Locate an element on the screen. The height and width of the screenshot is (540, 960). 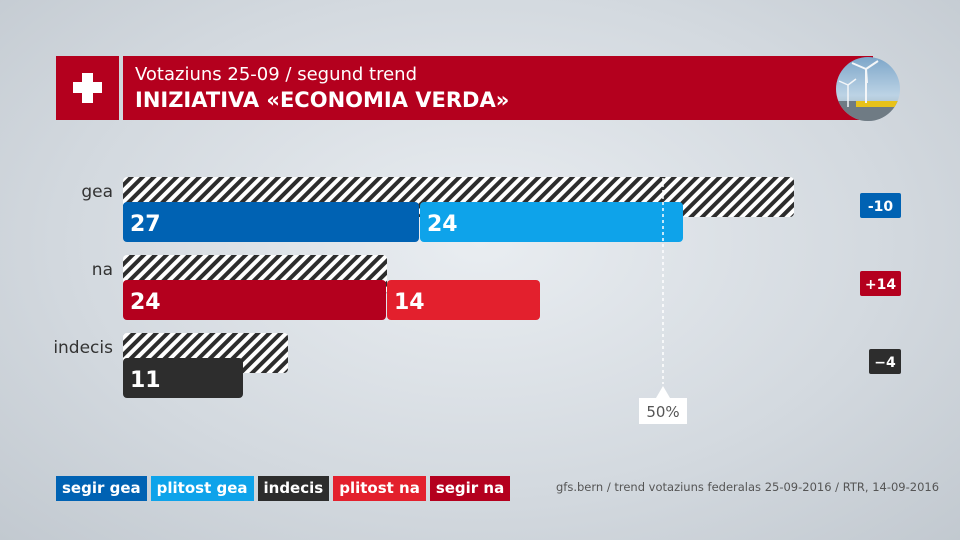
data-label-indecis-indecis: 11 is located at coordinates (145, 380).